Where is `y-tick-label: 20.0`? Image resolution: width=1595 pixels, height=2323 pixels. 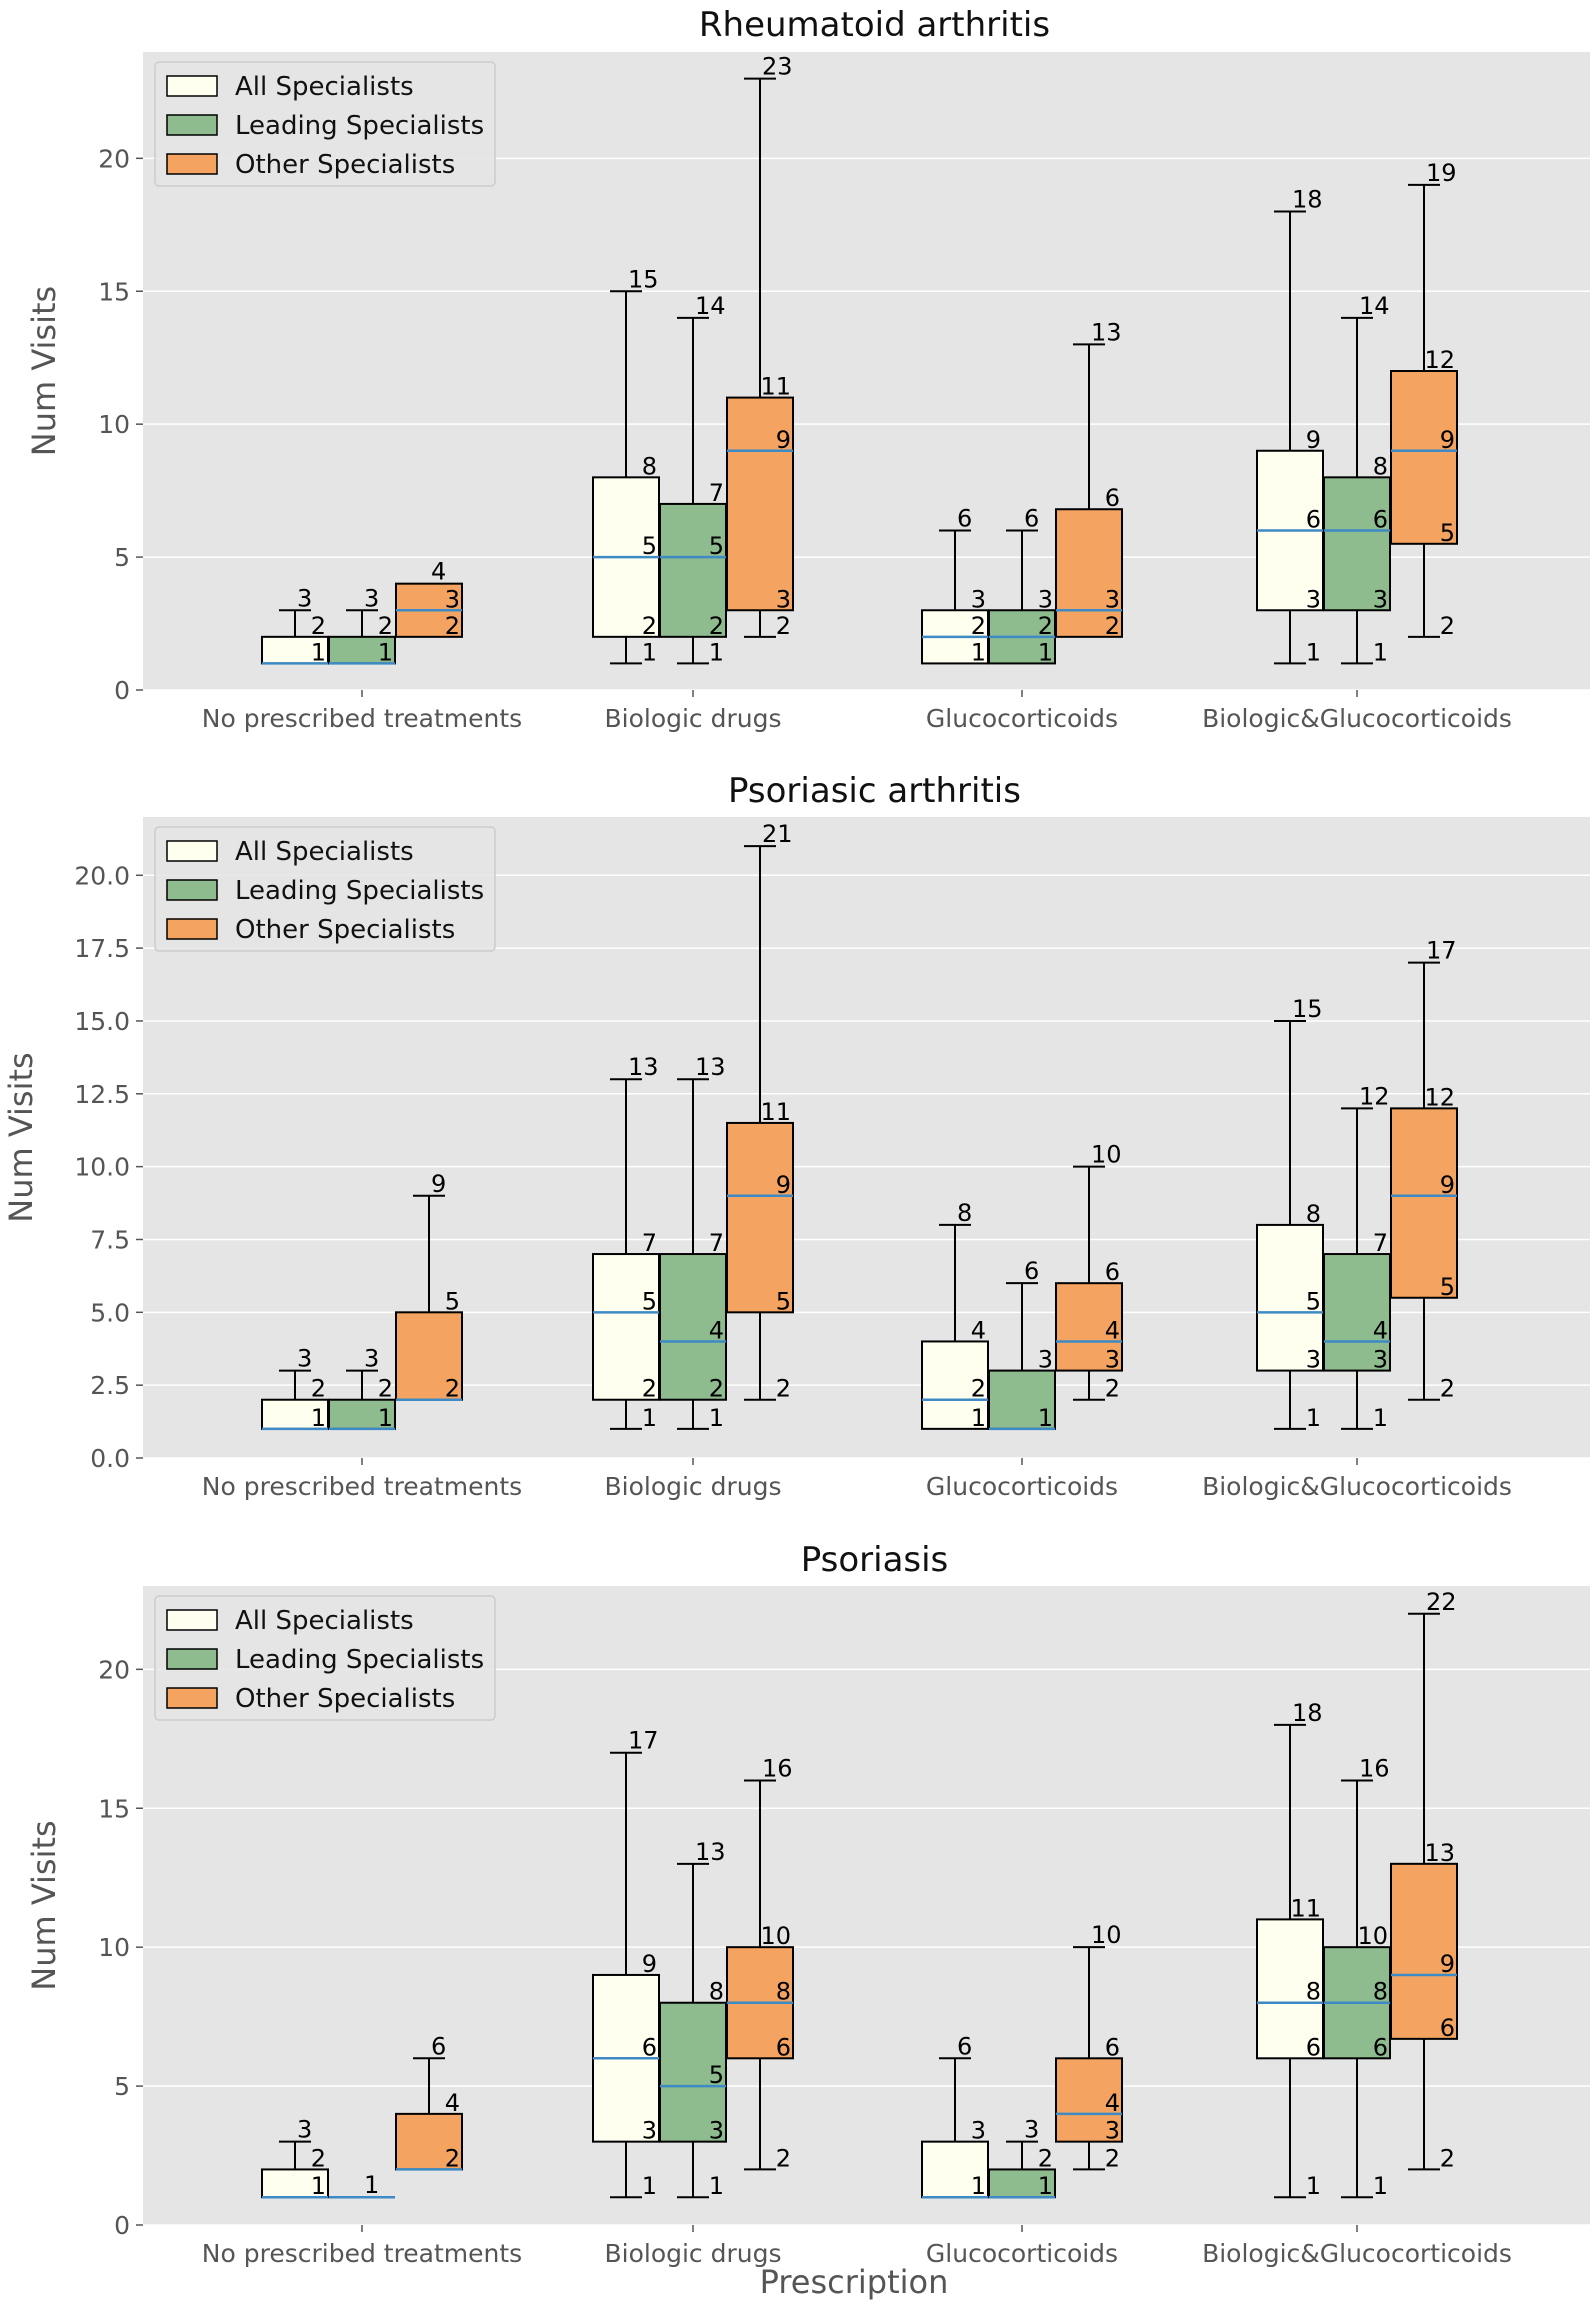 y-tick-label: 20.0 is located at coordinates (102, 875).